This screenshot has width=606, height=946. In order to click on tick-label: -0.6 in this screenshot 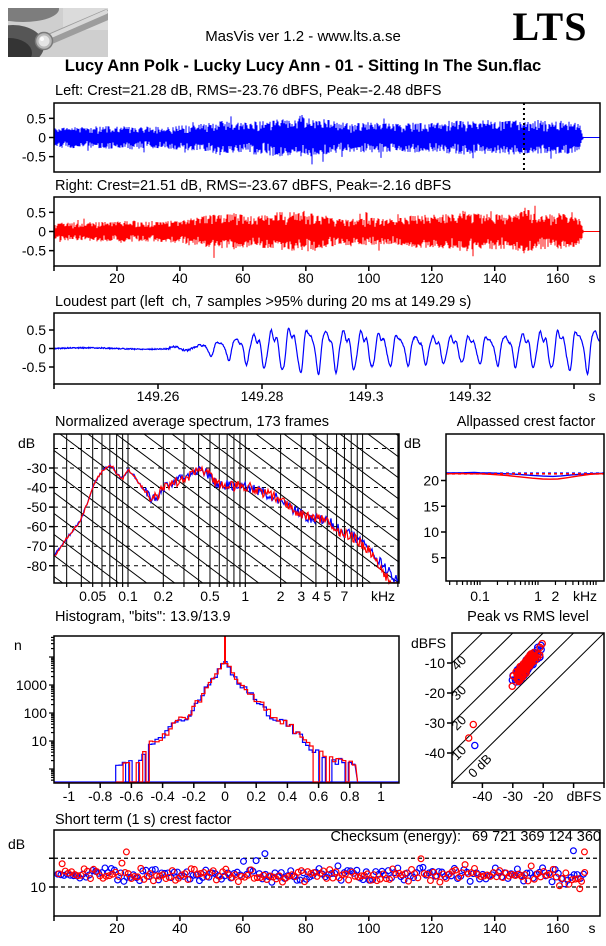, I will do `click(131, 796)`.